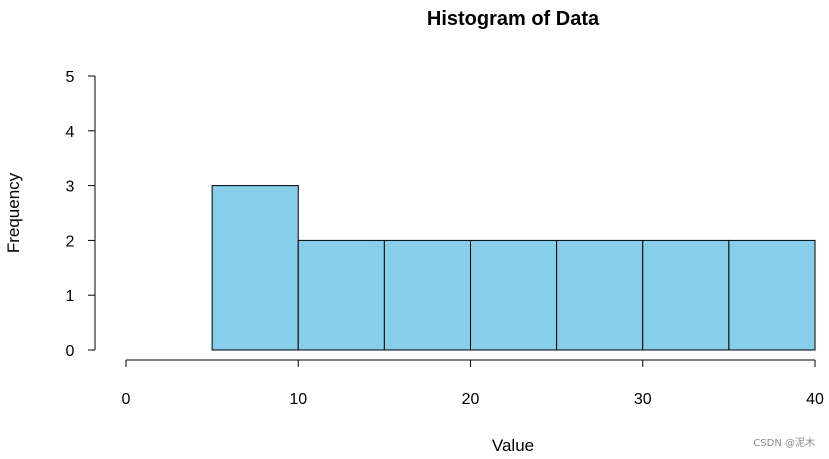 This screenshot has height=459, width=829. What do you see at coordinates (513, 445) in the screenshot?
I see `x-axis-label: Value` at bounding box center [513, 445].